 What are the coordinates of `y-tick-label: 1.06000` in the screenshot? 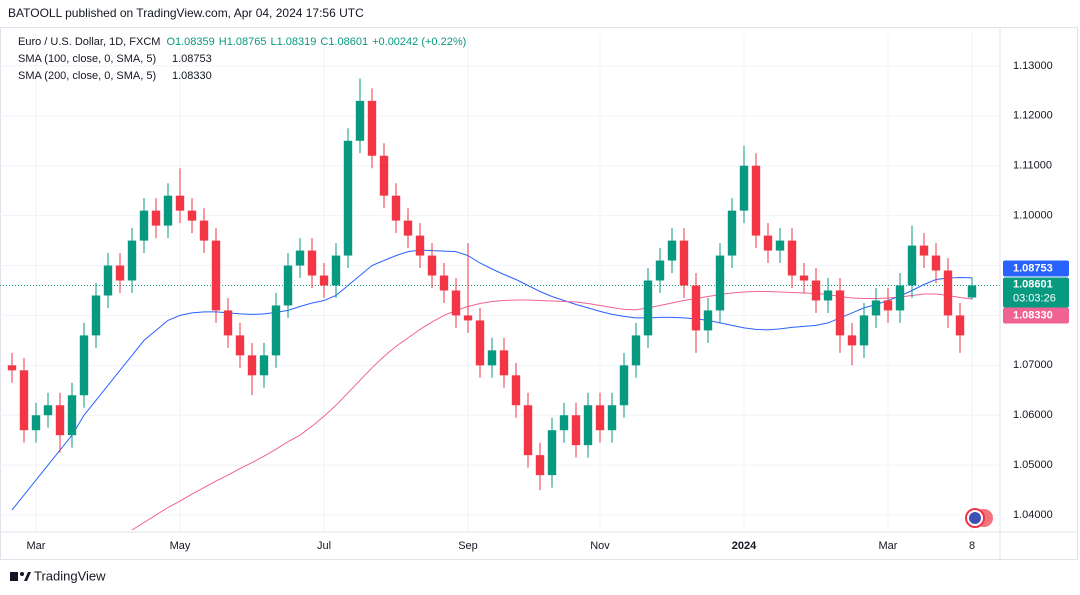 It's located at (1033, 415).